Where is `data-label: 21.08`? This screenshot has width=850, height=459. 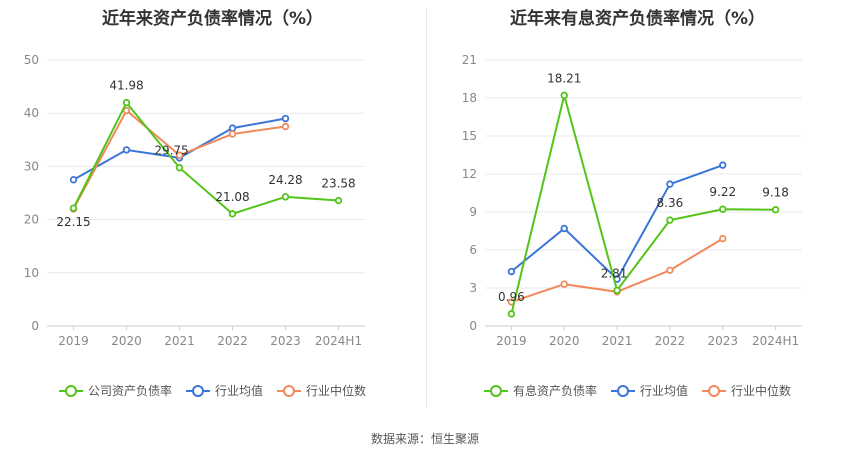
data-label: 21.08 is located at coordinates (232, 197).